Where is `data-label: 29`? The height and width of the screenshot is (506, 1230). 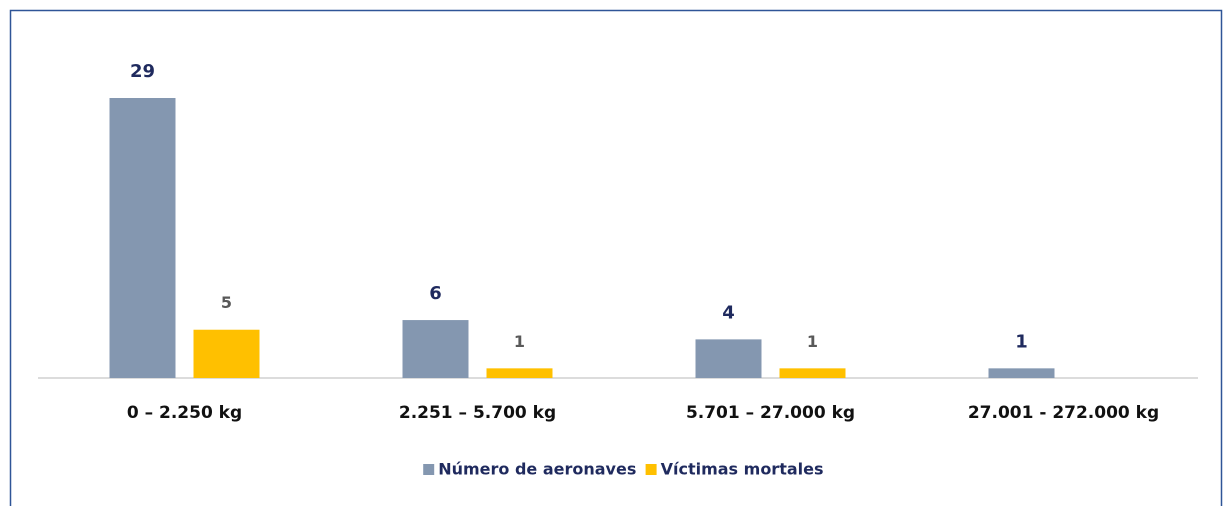 data-label: 29 is located at coordinates (142, 71).